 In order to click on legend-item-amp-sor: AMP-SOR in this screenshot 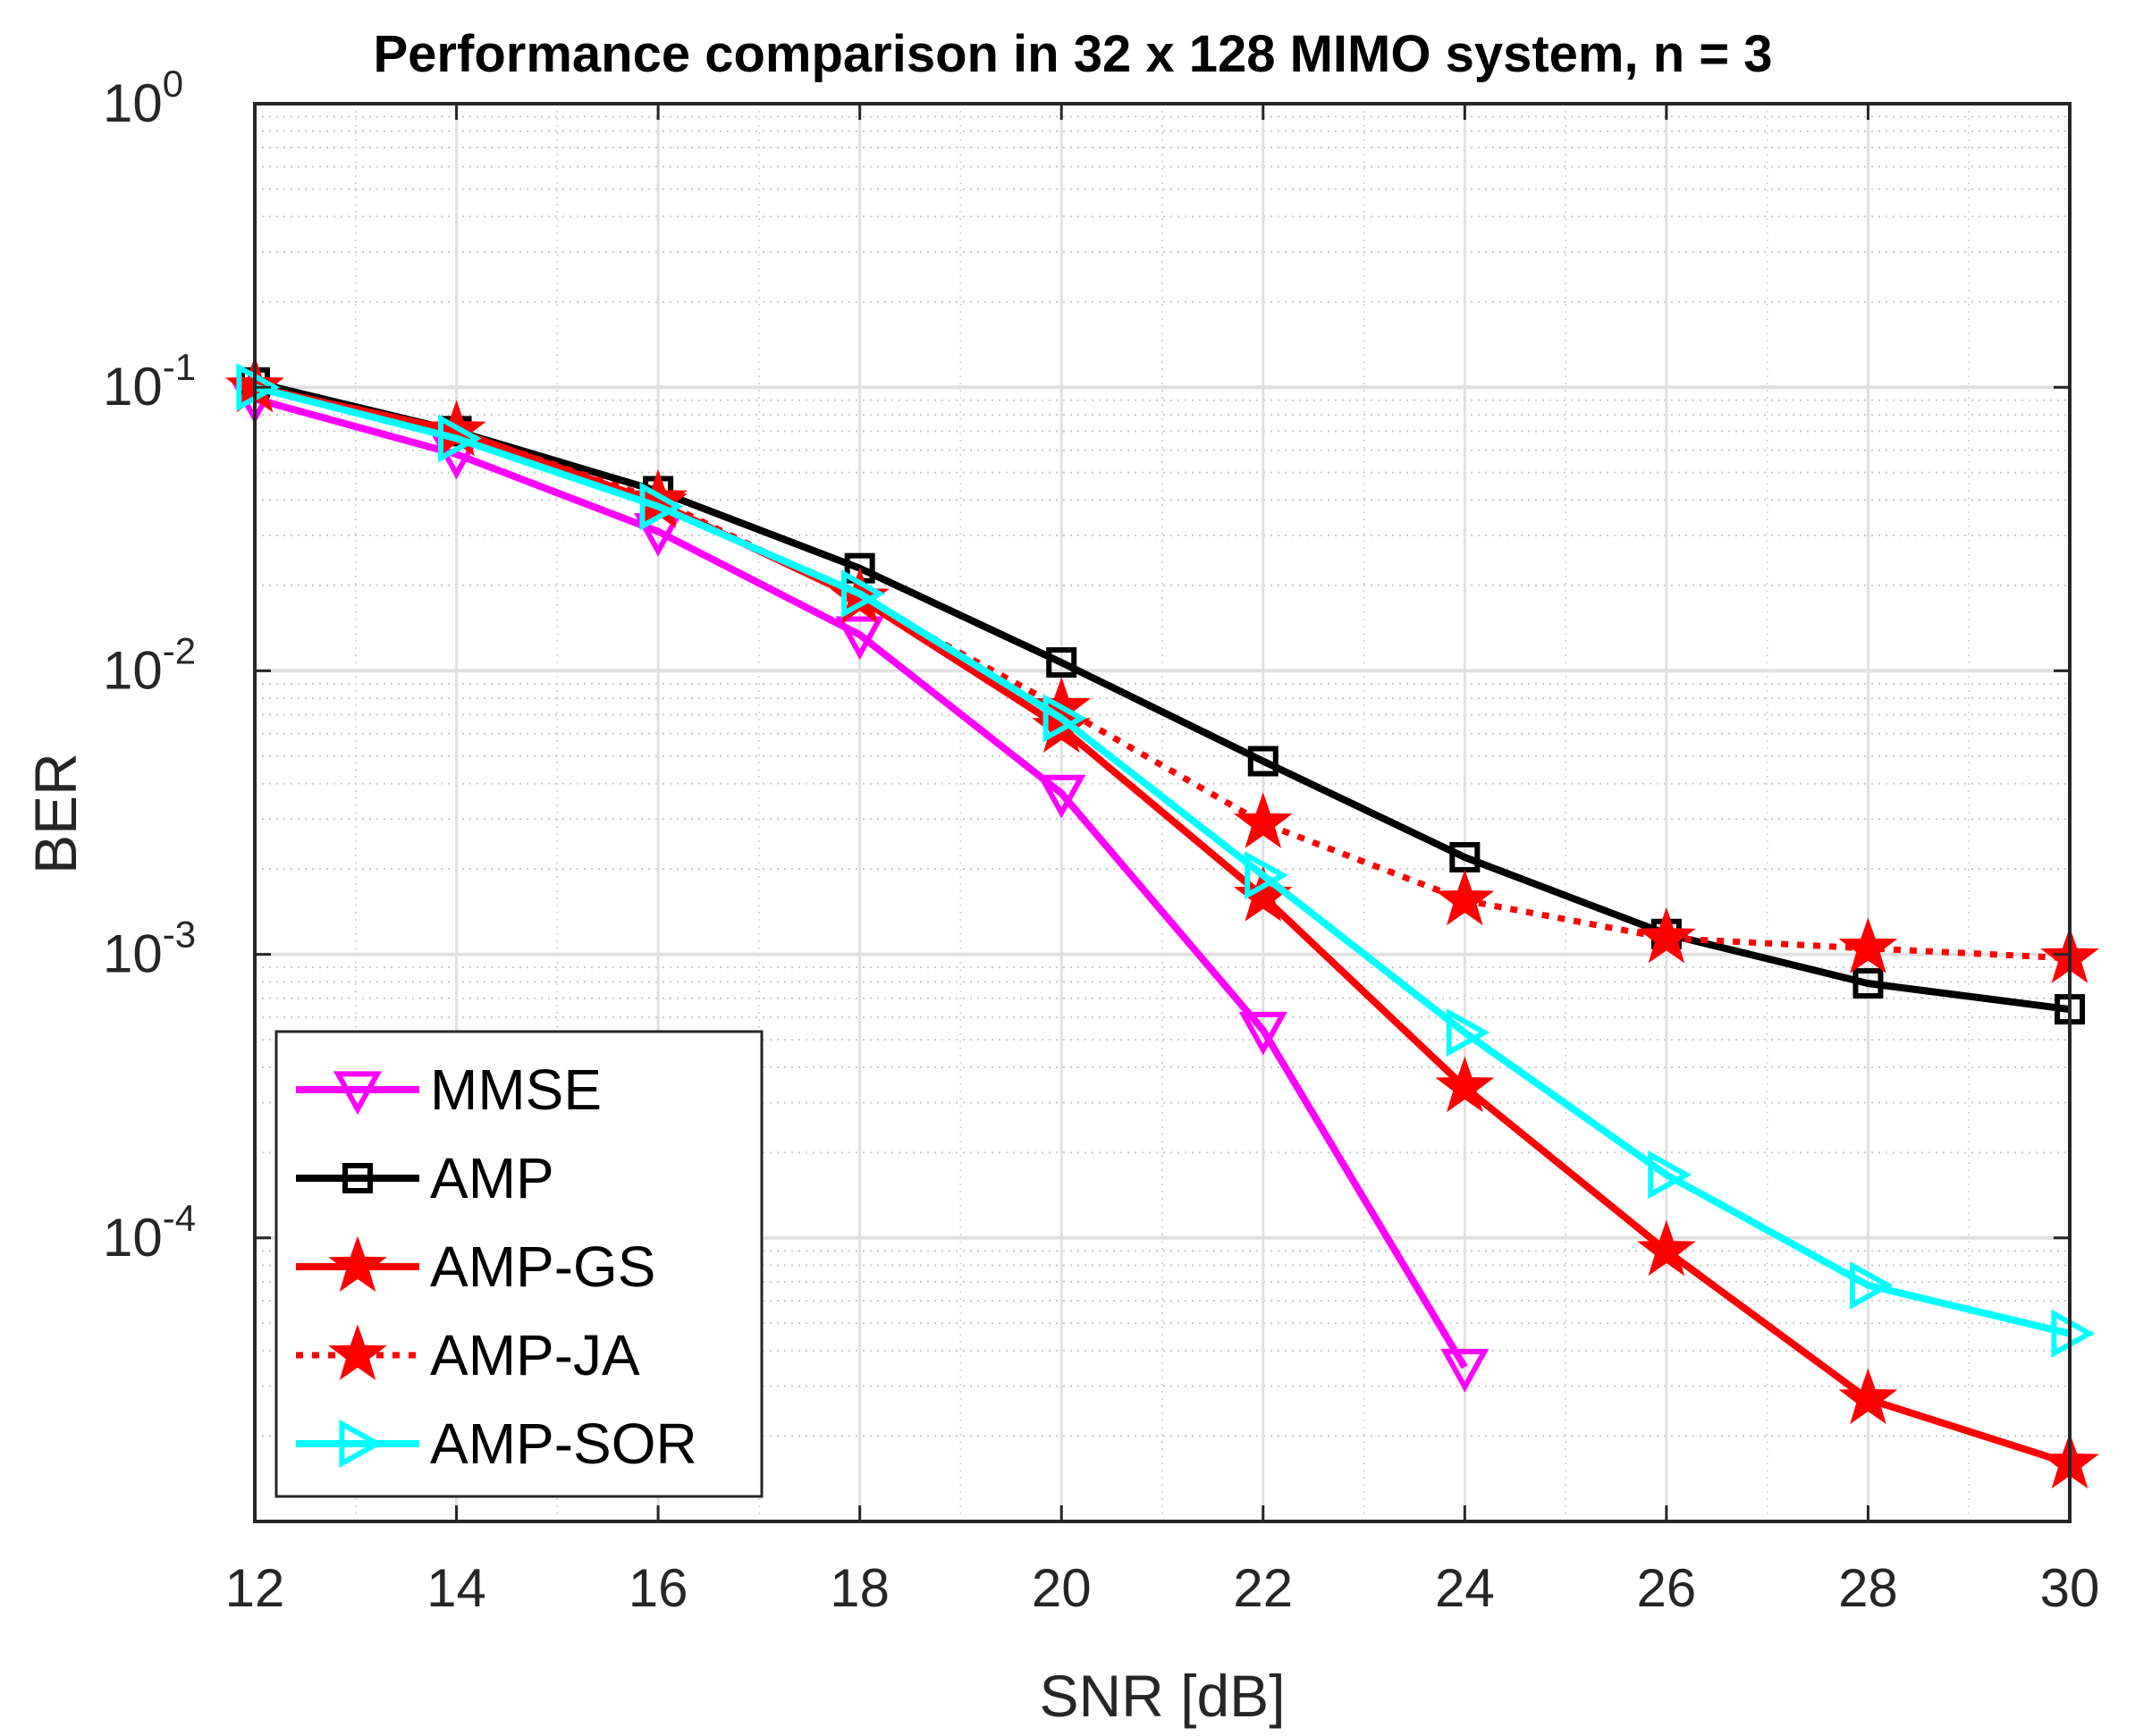, I will do `click(496, 1444)`.